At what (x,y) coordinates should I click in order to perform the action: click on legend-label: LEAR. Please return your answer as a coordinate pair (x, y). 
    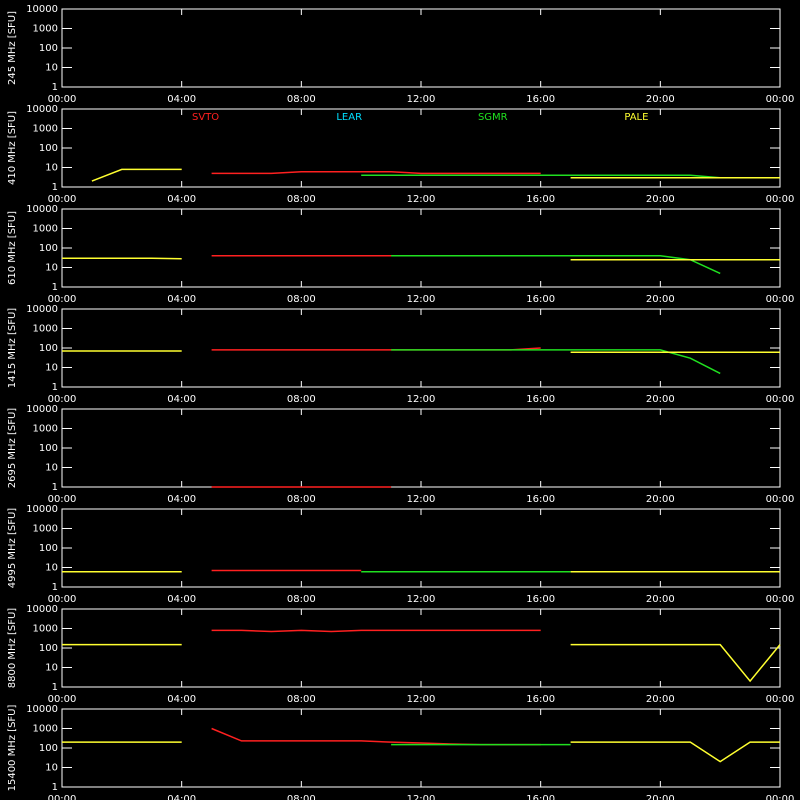
    Looking at the image, I should click on (349, 117).